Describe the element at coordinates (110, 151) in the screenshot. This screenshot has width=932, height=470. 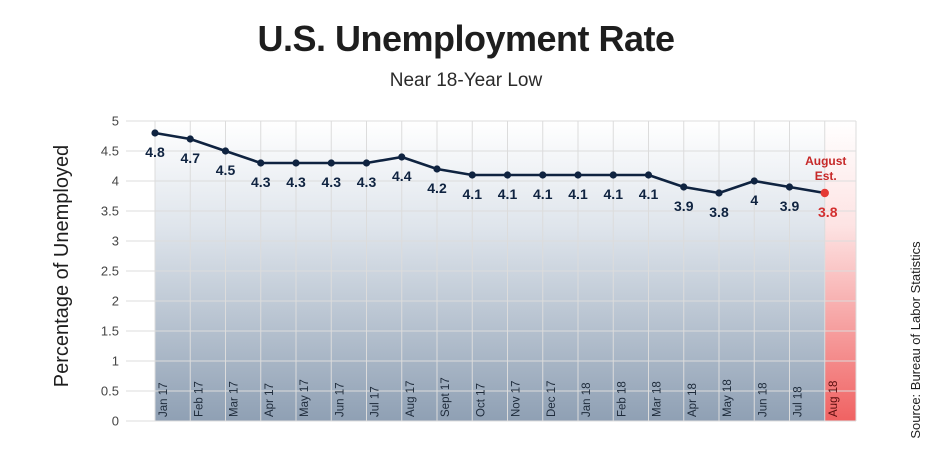
I see `y-tick-label: 4.5` at that location.